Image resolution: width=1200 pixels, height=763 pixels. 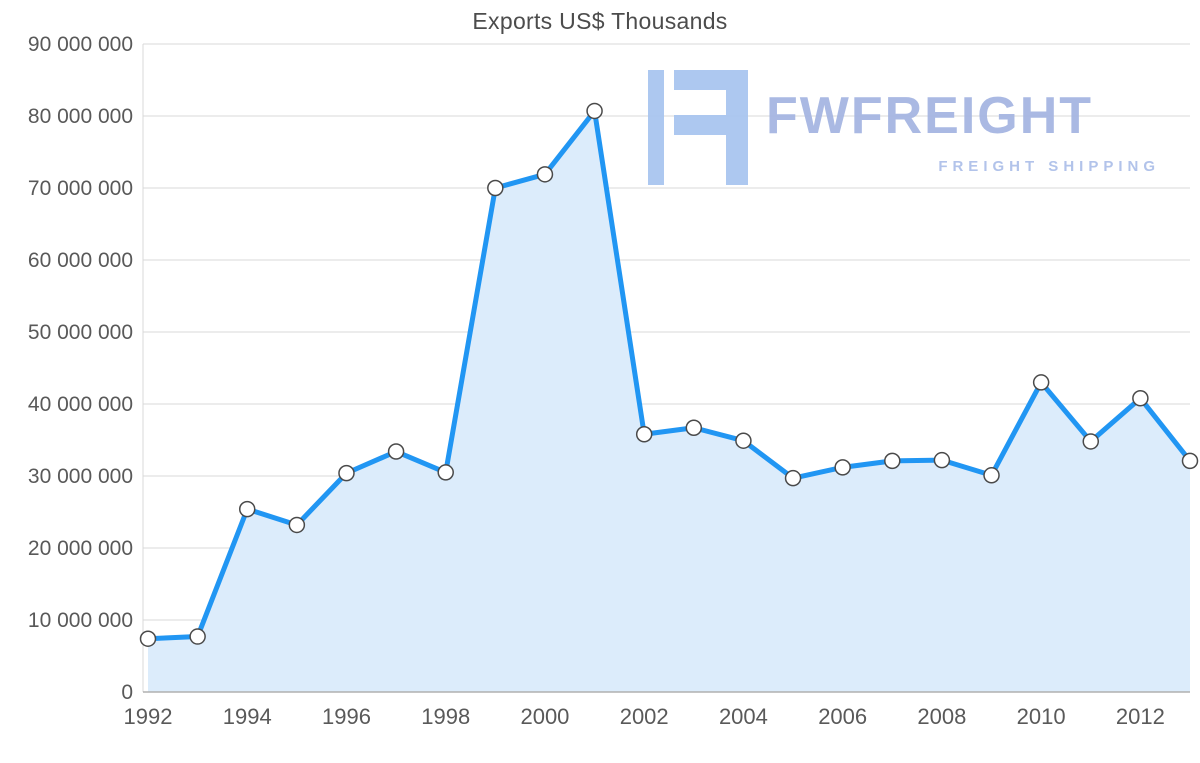 What do you see at coordinates (80, 476) in the screenshot?
I see `y-axis-tick-label: 30 000 000` at bounding box center [80, 476].